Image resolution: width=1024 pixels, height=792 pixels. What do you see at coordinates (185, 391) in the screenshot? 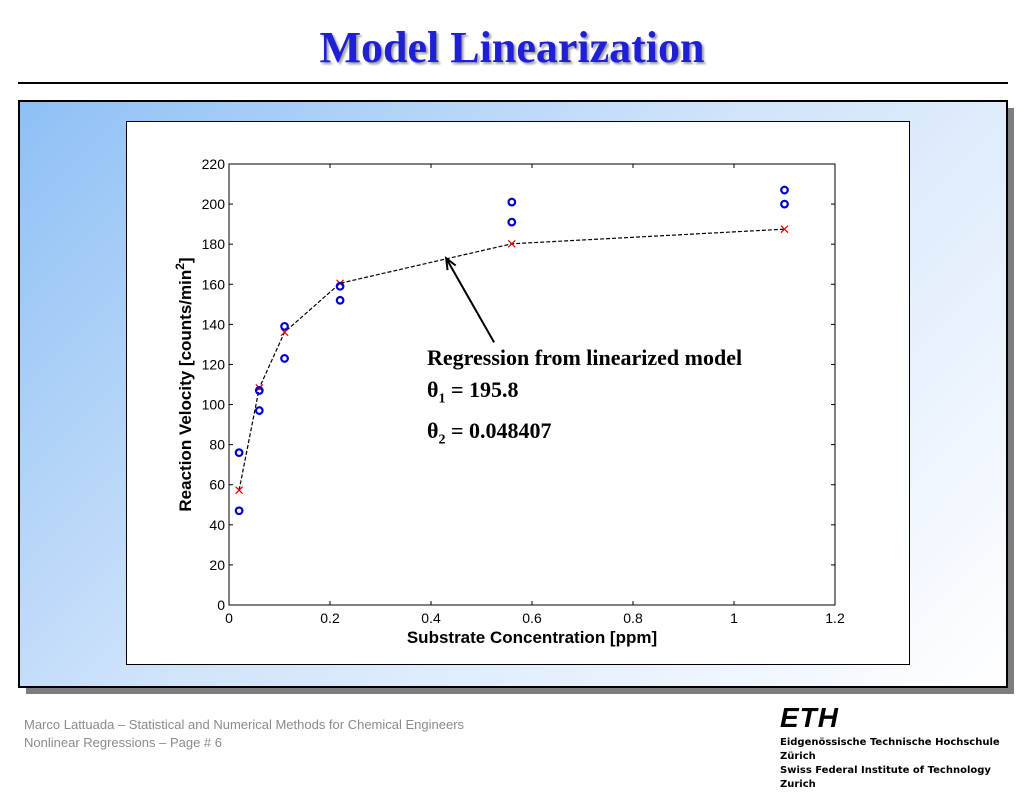
I see `y-axis-label-main: Reaction Velocity [counts/min` at bounding box center [185, 391].